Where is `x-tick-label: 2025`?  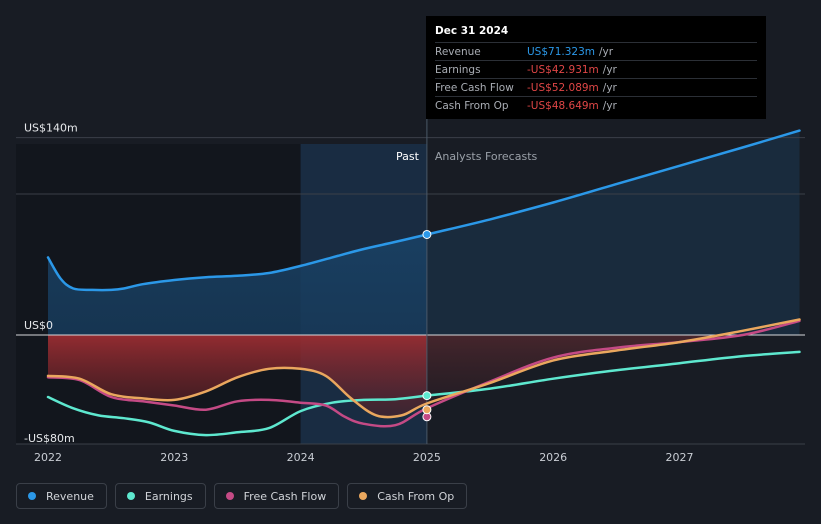 x-tick-label: 2025 is located at coordinates (427, 457).